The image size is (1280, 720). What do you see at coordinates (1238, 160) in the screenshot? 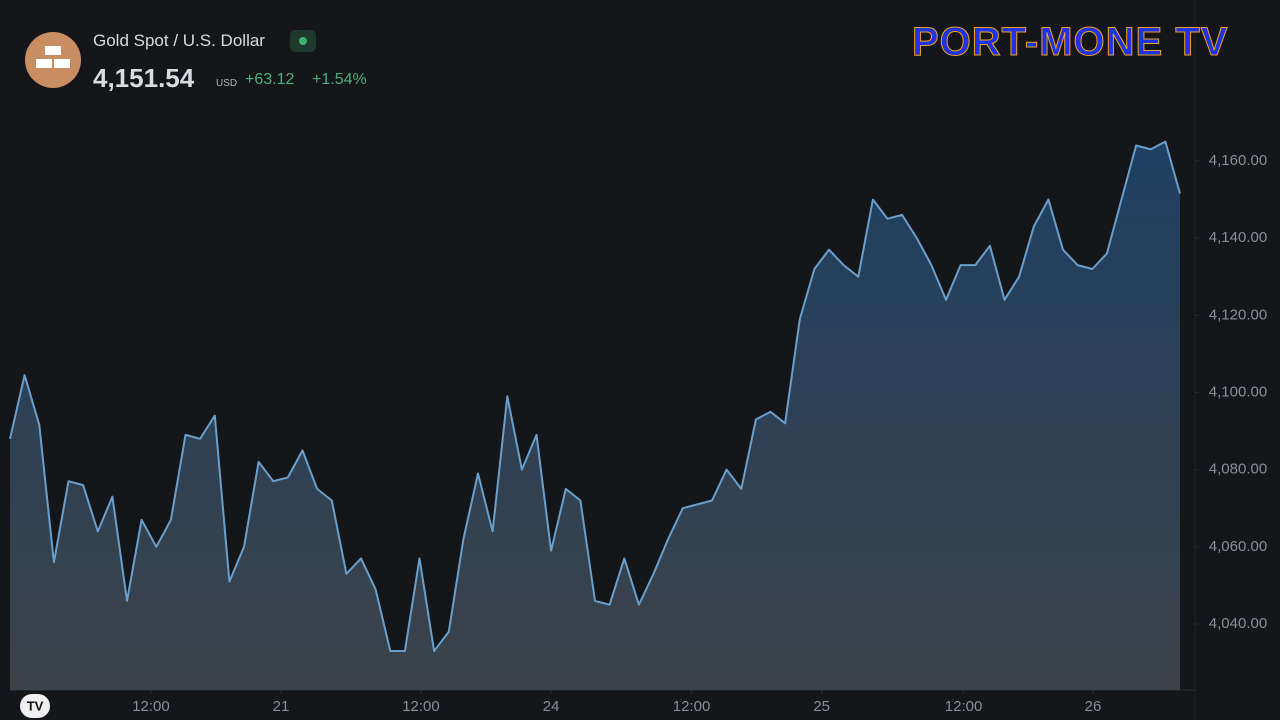
I see `y-tick-label: 4,160.00` at bounding box center [1238, 160].